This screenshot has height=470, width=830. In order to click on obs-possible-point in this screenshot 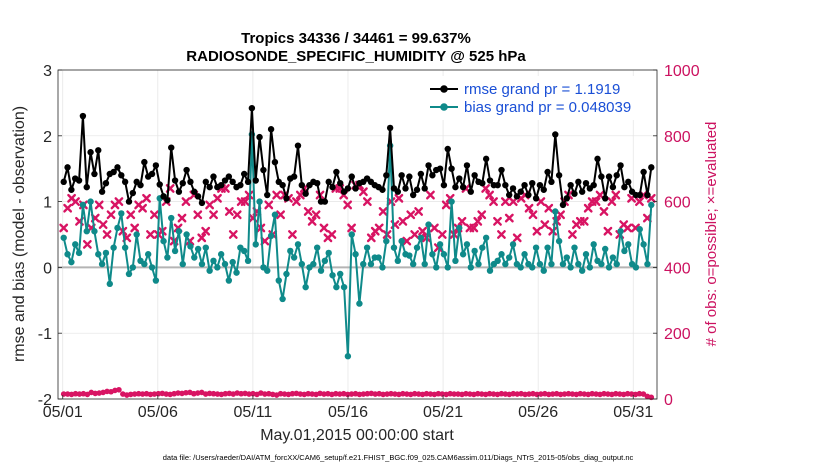, I will do `click(454, 394)`.